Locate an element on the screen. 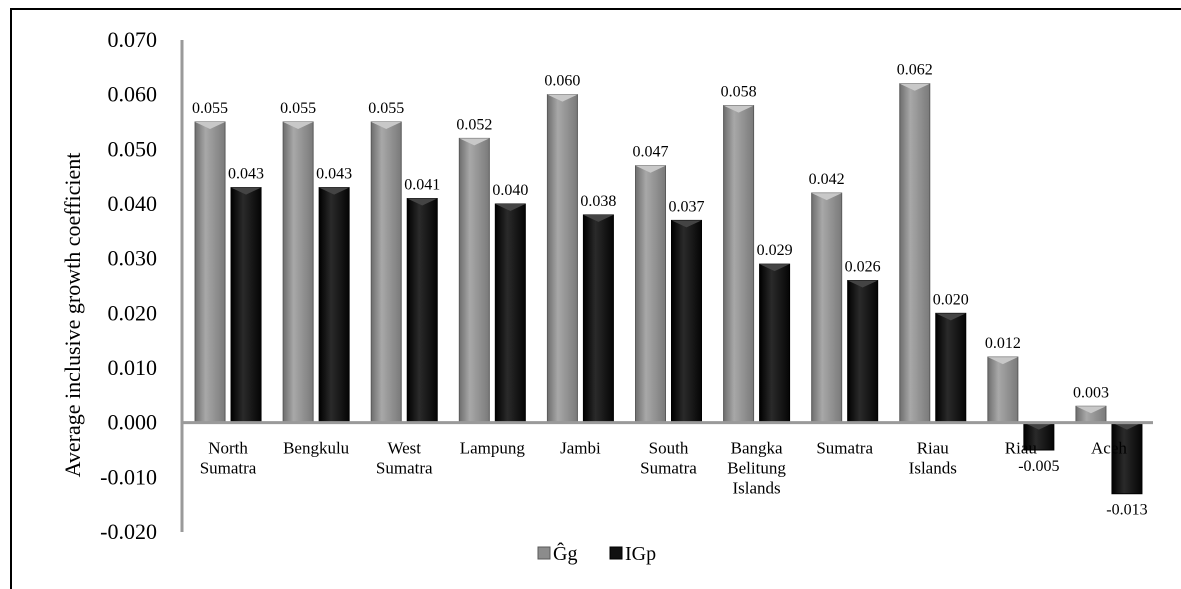  data-label-gg: 0.060 is located at coordinates (562, 81).